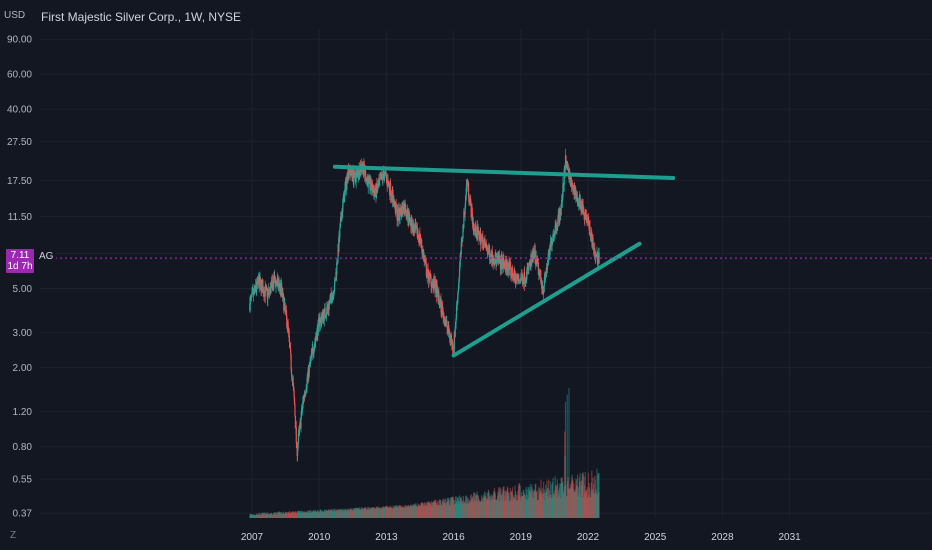 This screenshot has width=932, height=550. I want to click on y-tick-label: 0.55, so click(23, 479).